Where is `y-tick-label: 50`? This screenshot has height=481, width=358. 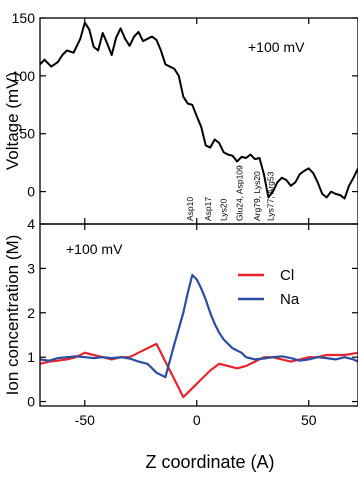 y-tick-label: 50 is located at coordinates (27, 134).